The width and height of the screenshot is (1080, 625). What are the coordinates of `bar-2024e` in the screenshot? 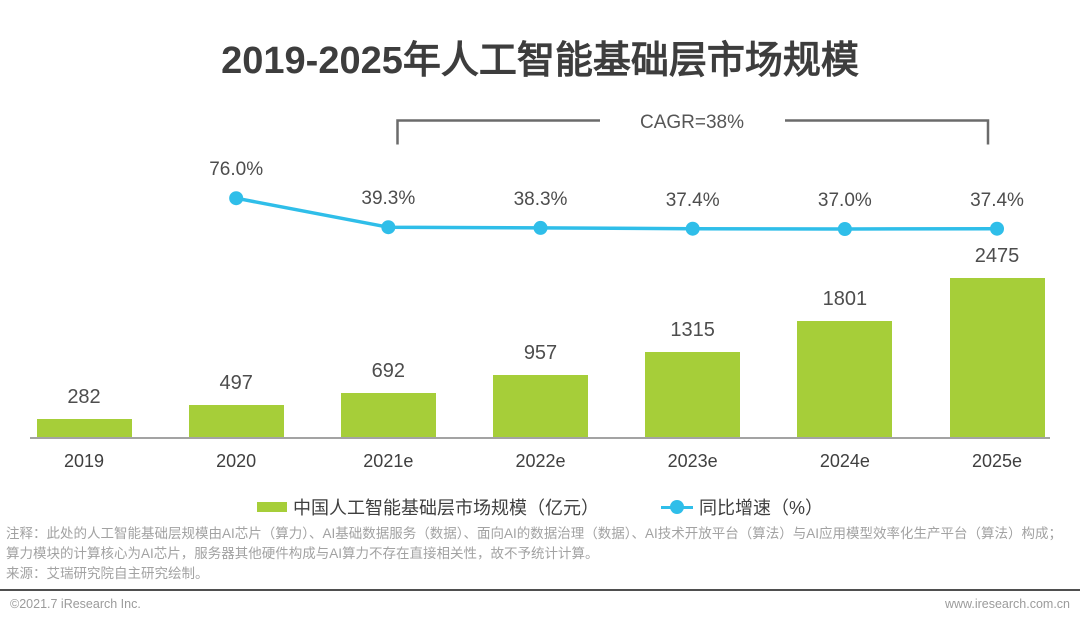 It's located at (845, 379).